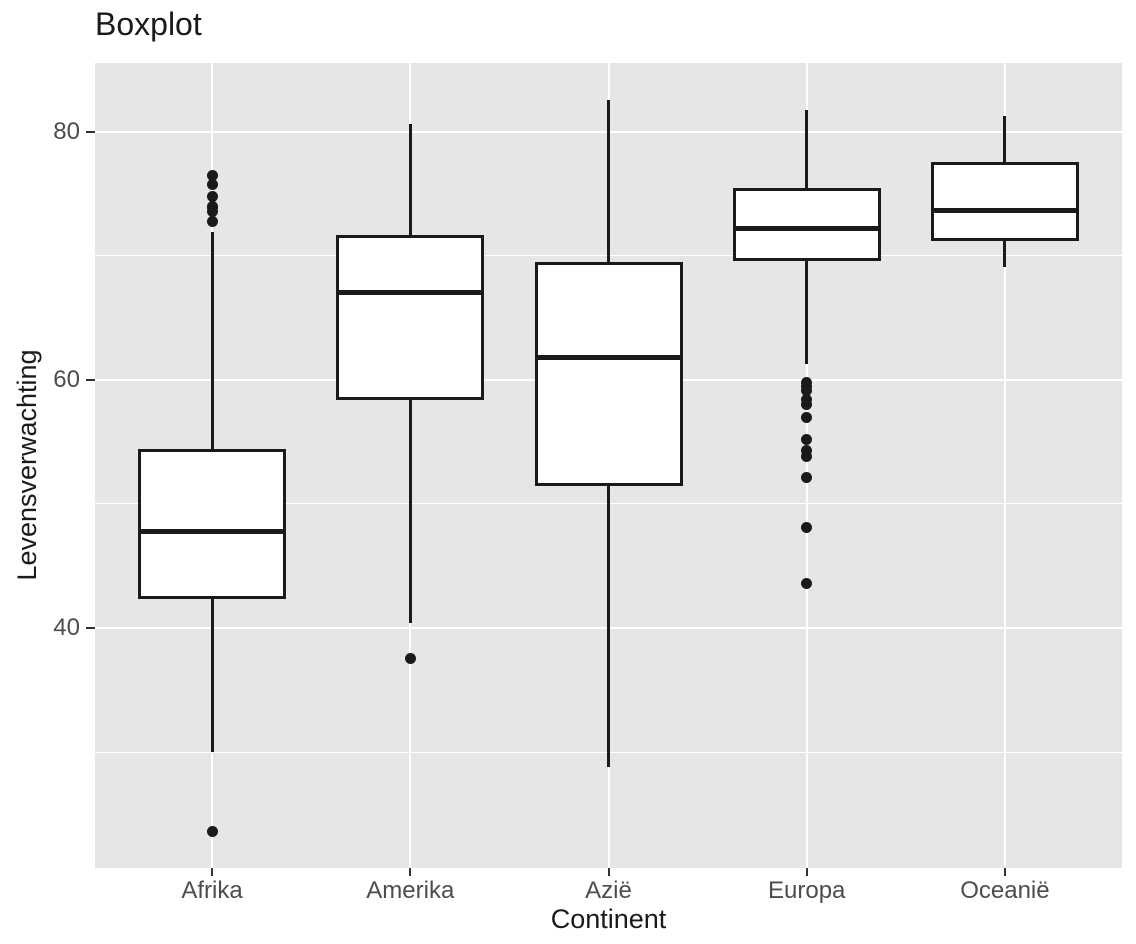 The width and height of the screenshot is (1136, 944). What do you see at coordinates (806, 228) in the screenshot?
I see `median-line-europa` at bounding box center [806, 228].